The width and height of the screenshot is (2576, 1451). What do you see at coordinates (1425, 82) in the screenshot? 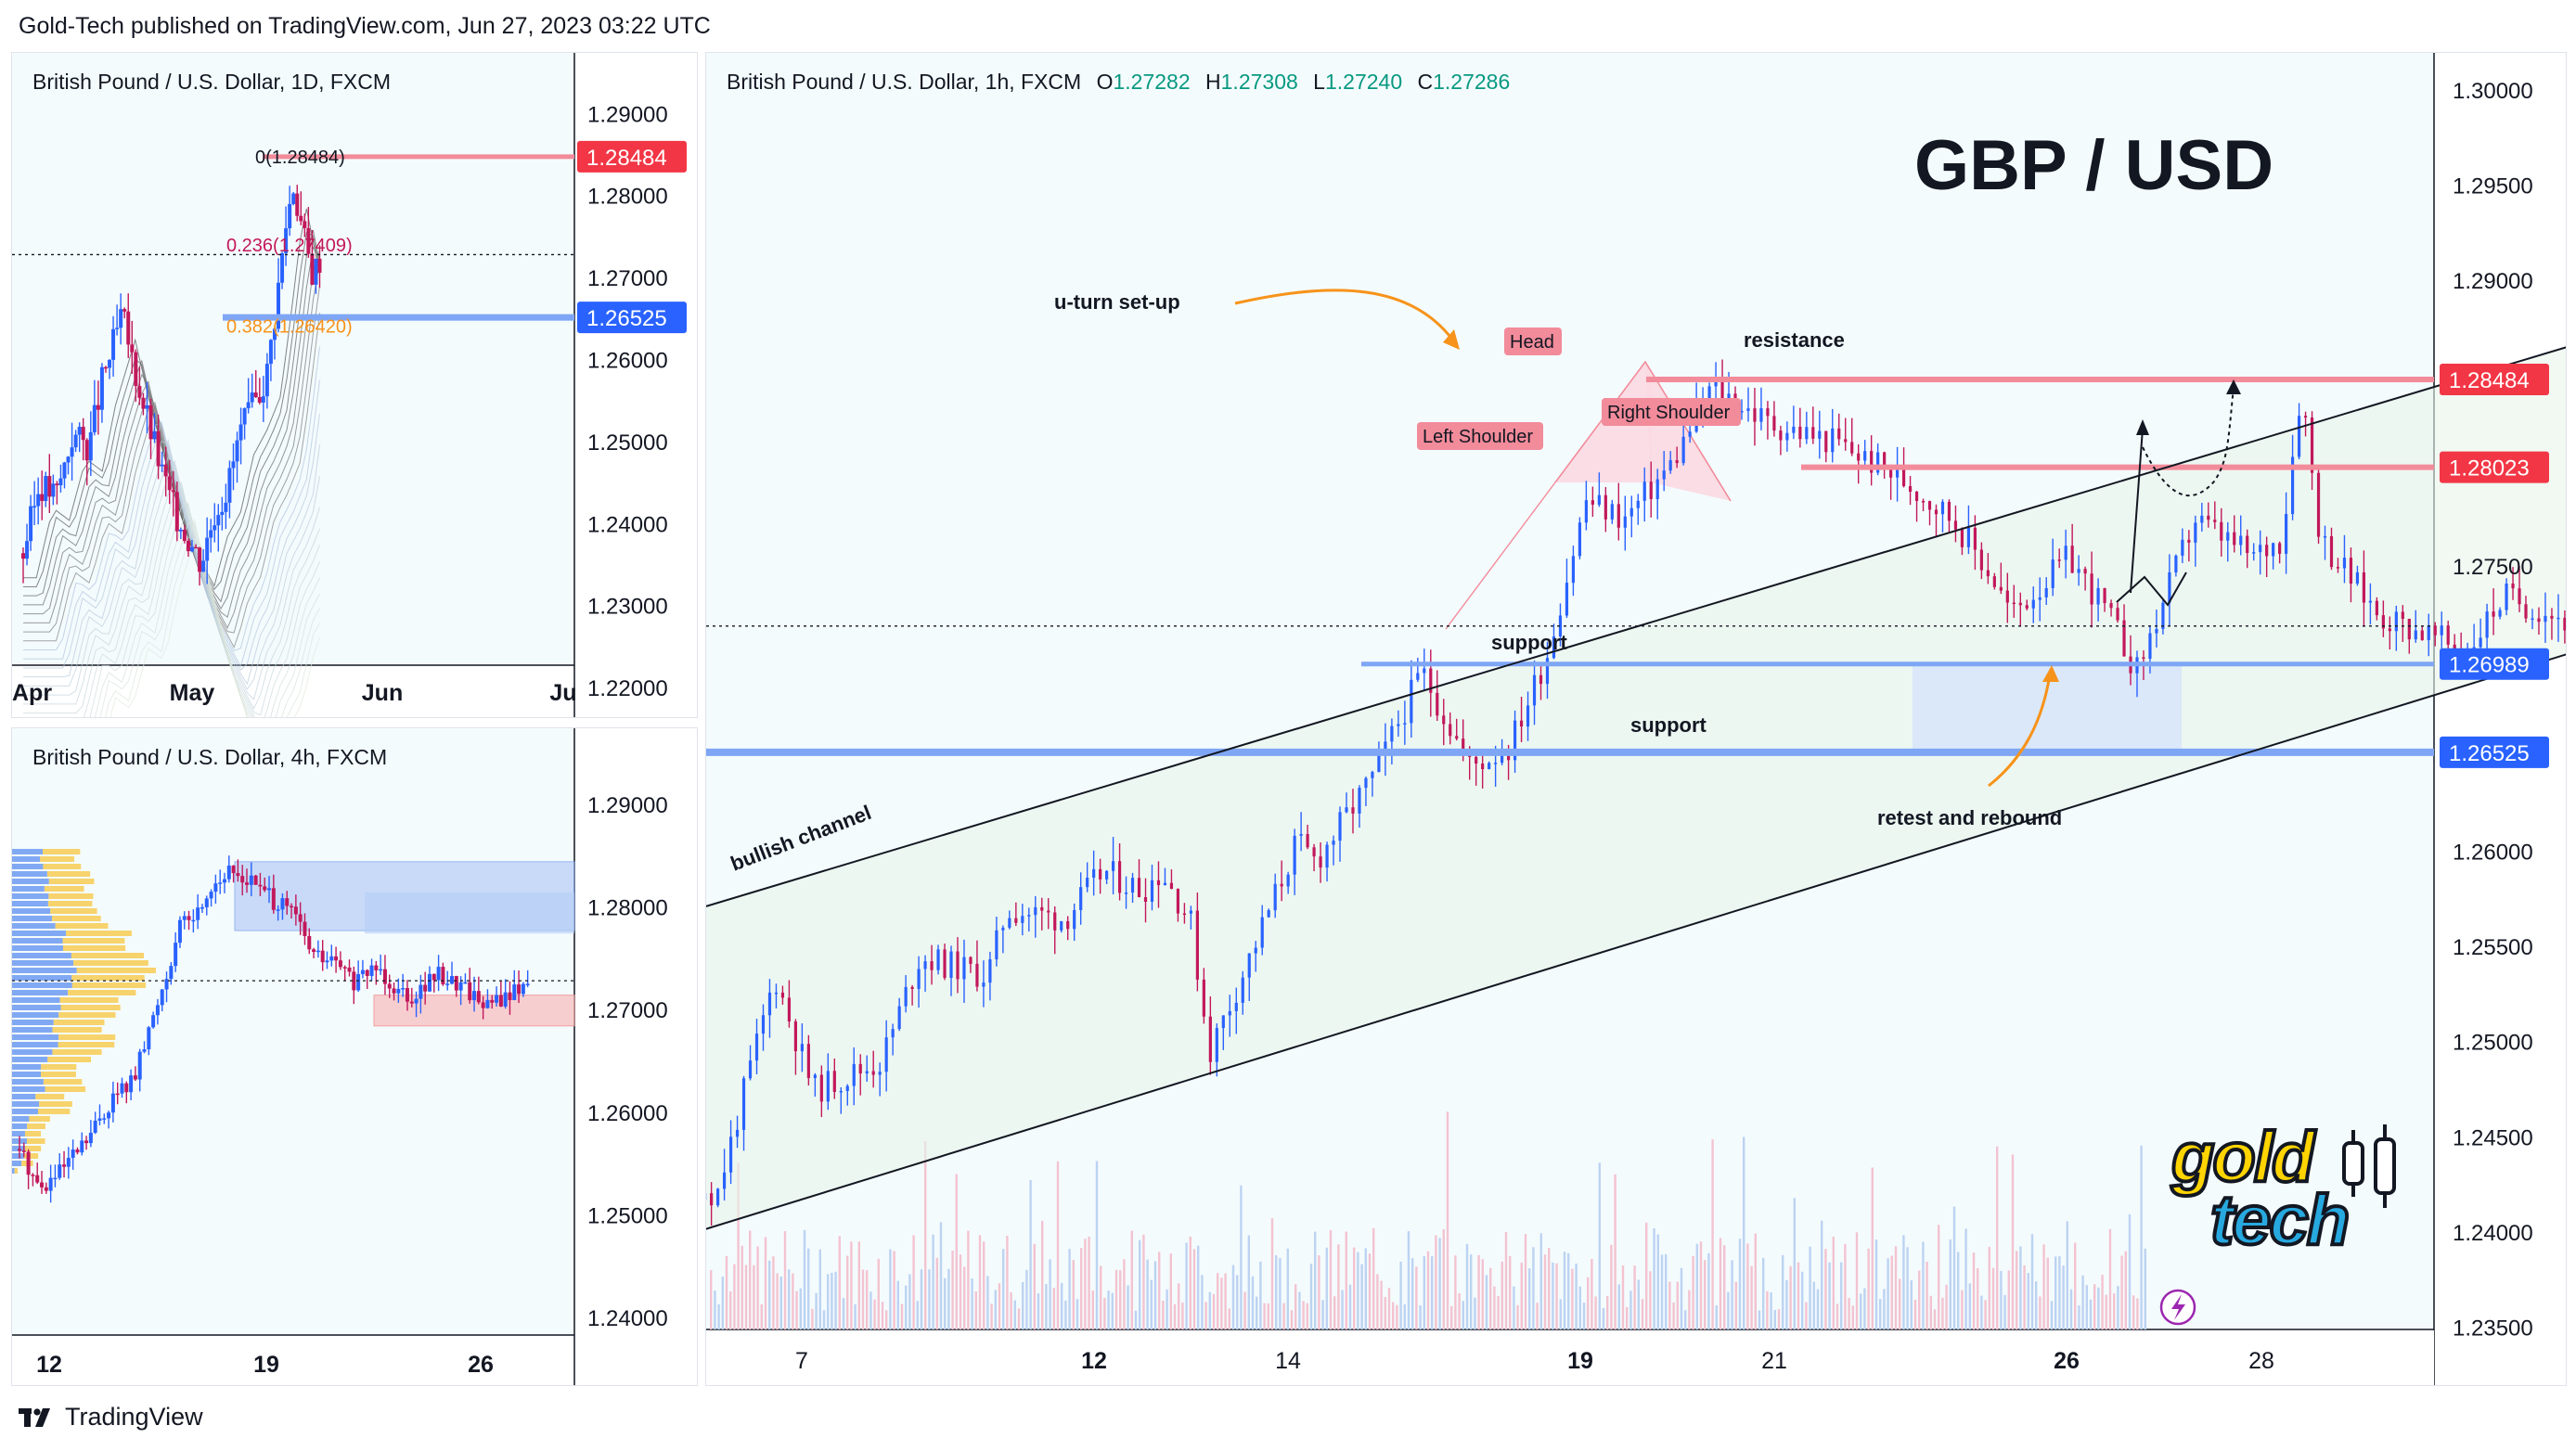
I see `close-label: C` at bounding box center [1425, 82].